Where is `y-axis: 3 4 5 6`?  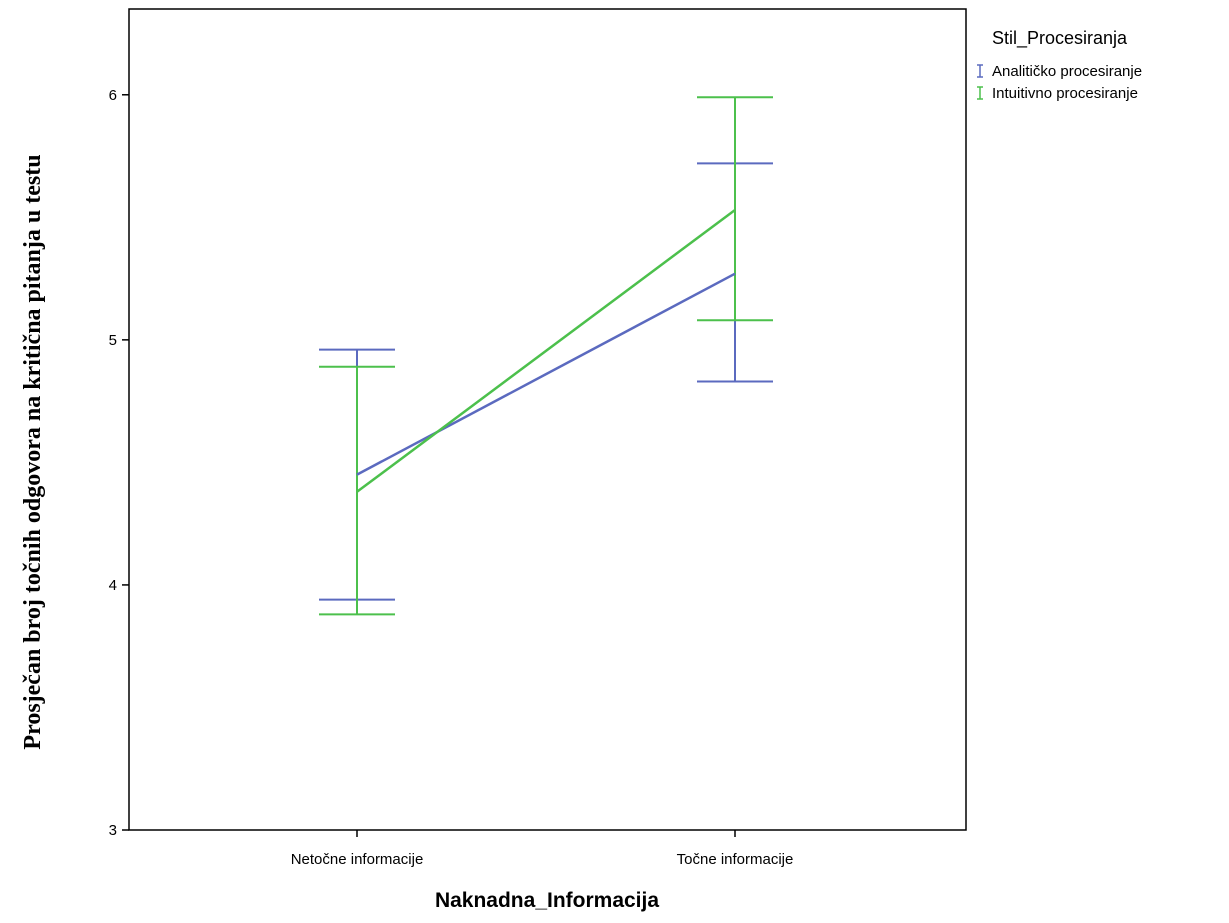 y-axis: 3 4 5 6 is located at coordinates (119, 463).